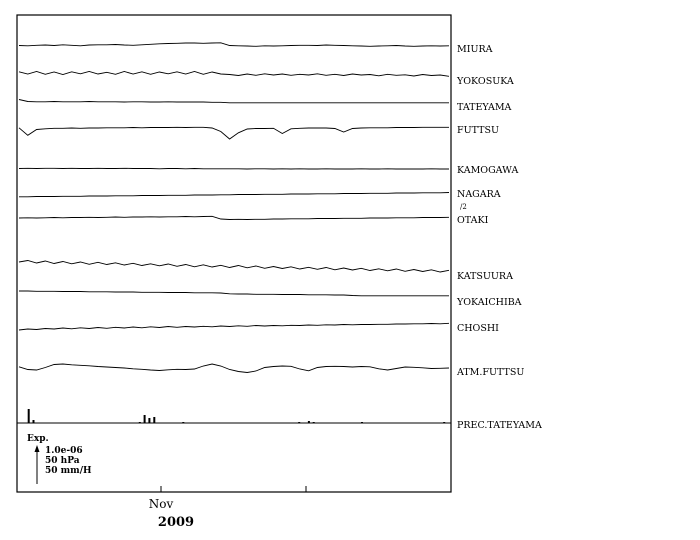  What do you see at coordinates (233, 133) in the screenshot?
I see `series-futtsu` at bounding box center [233, 133].